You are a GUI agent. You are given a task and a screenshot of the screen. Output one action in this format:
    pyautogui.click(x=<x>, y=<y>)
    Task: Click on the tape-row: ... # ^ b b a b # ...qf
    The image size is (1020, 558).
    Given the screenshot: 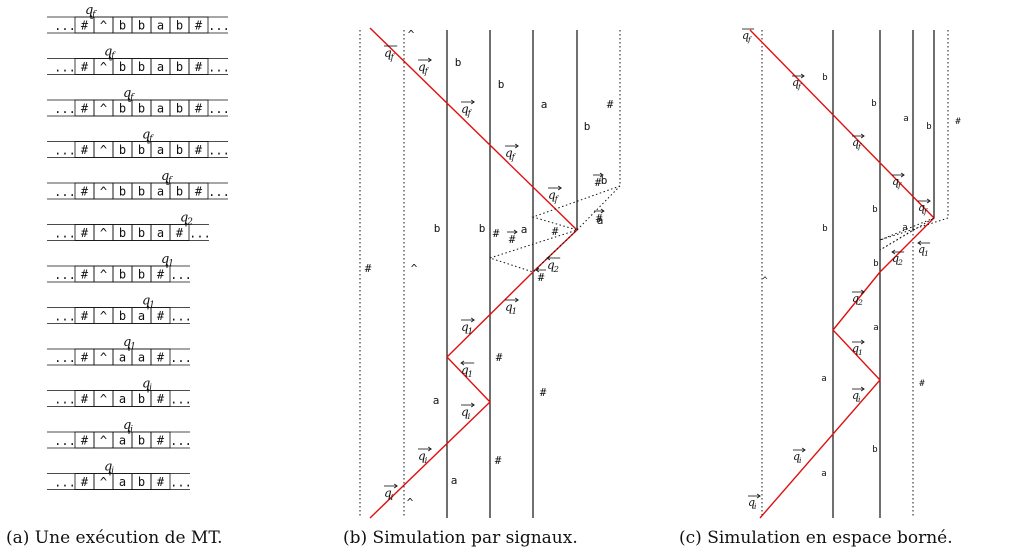 What is the action you would take?
    pyautogui.click(x=138, y=184)
    